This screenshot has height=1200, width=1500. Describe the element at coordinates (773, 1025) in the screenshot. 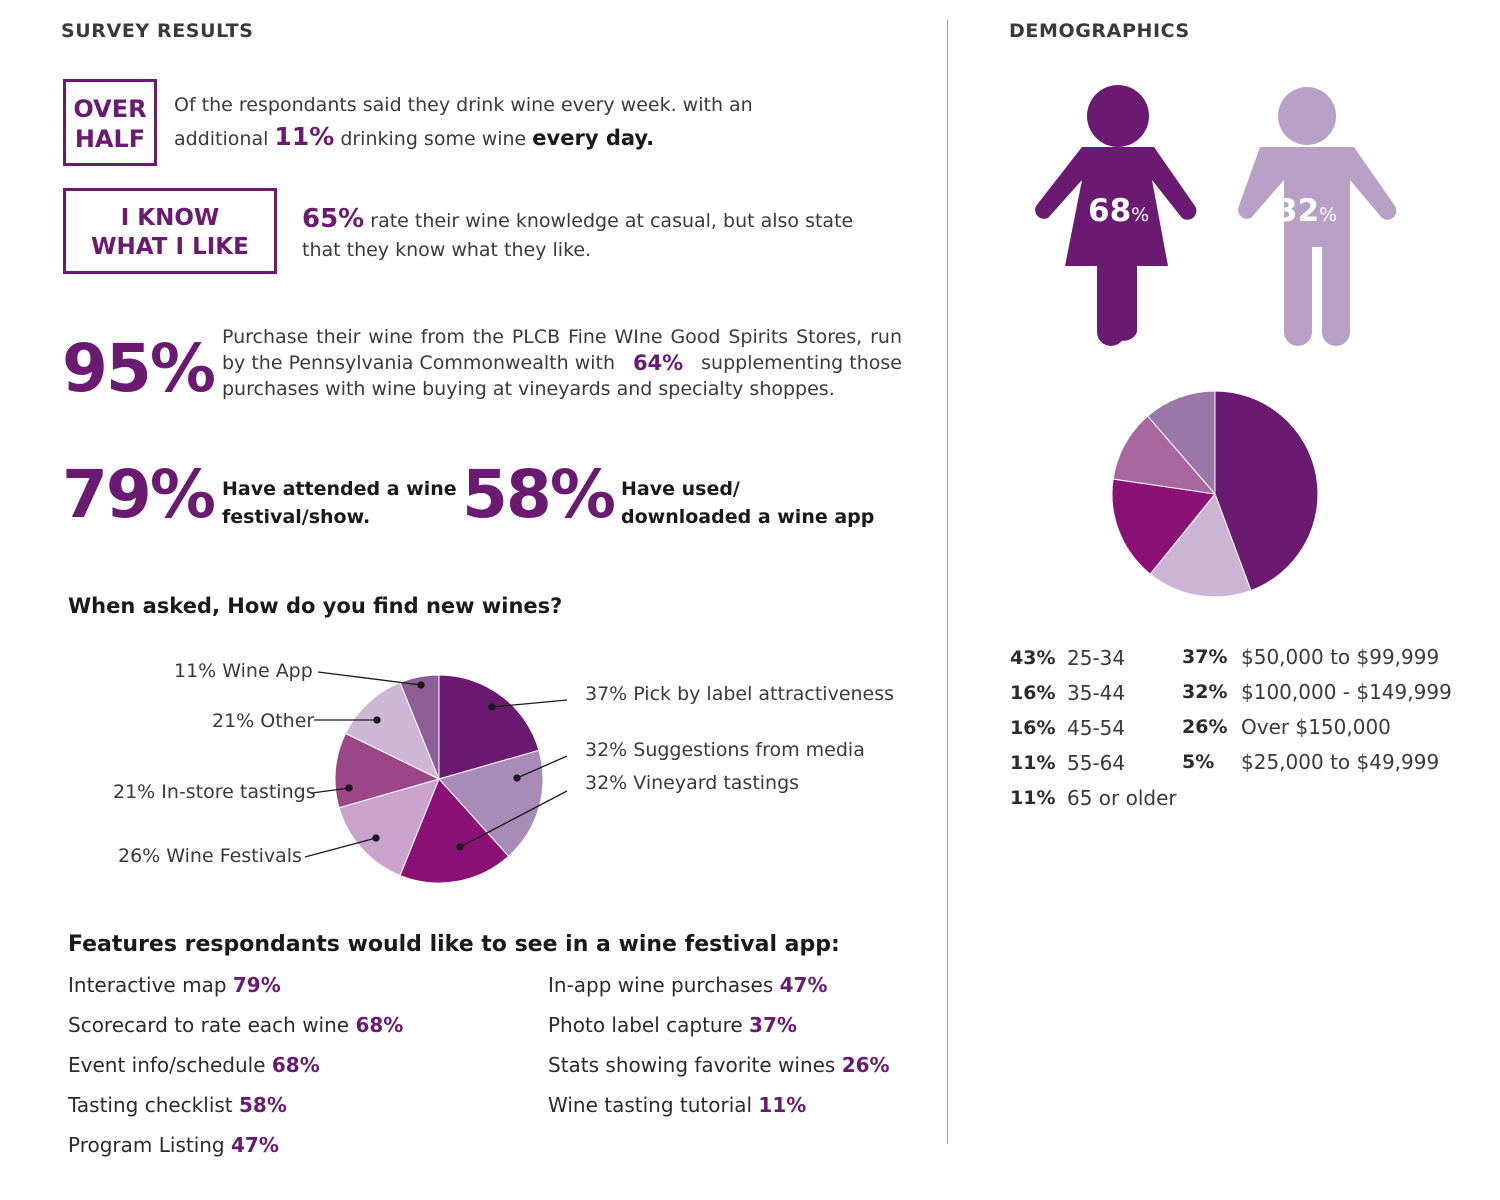

I see `feature-pct: 37%` at that location.